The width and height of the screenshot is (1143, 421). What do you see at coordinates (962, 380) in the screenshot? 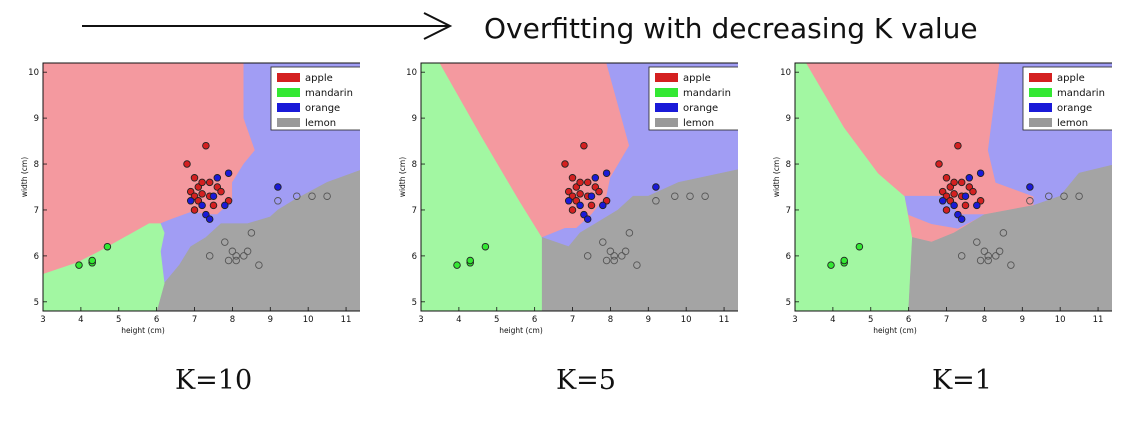
I see `caption-k1: K=1` at bounding box center [962, 380].